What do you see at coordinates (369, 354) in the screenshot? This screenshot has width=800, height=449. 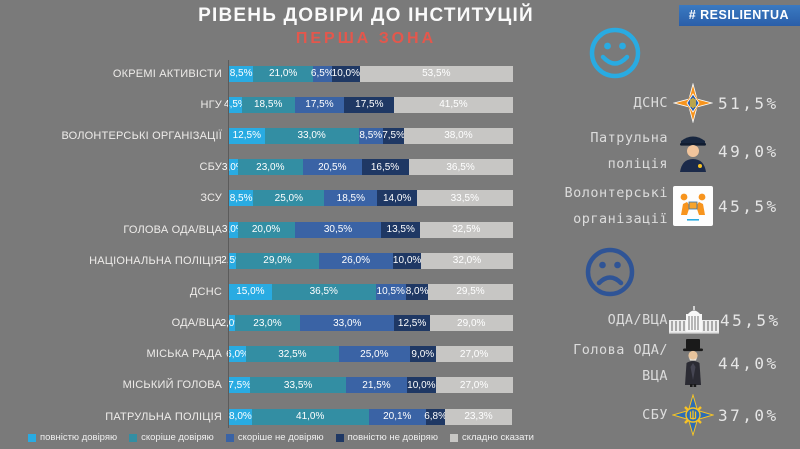 I see `bar-stack: 6,0% 32,5% 25,0% 9,0% 27,0%` at bounding box center [369, 354].